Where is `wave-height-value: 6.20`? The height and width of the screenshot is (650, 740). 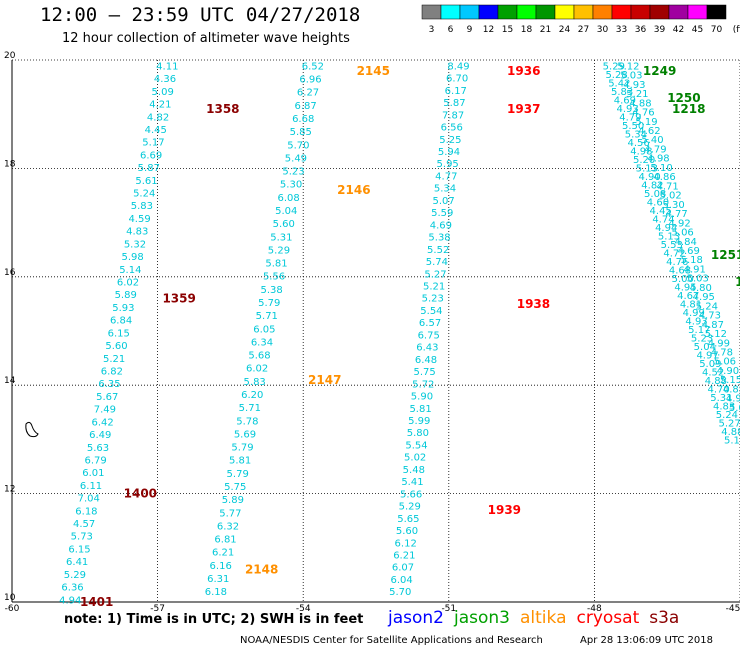 wave-height-value: 6.20 is located at coordinates (252, 395).